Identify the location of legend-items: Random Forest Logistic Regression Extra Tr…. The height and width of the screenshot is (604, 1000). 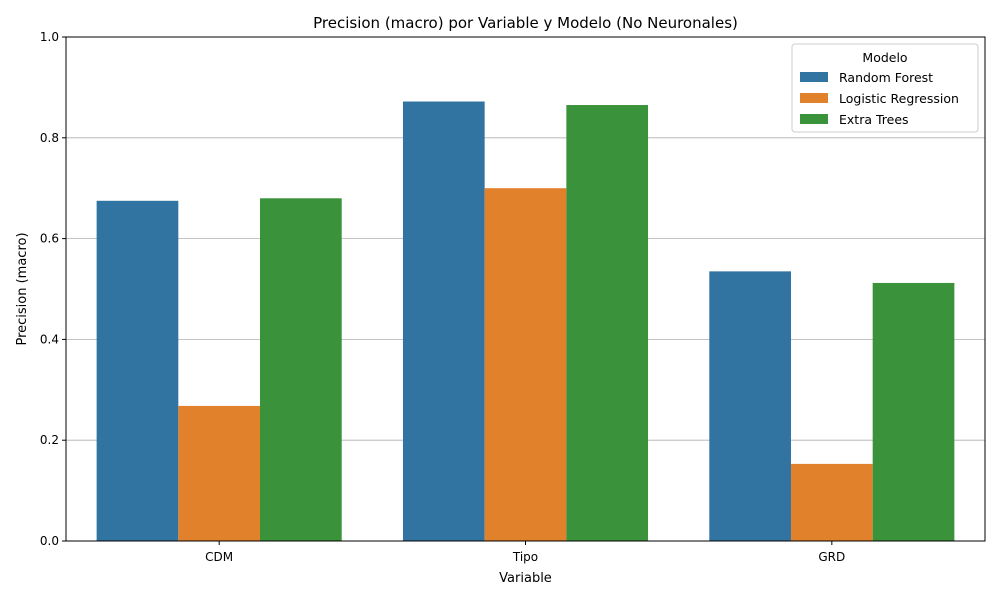
(879, 98).